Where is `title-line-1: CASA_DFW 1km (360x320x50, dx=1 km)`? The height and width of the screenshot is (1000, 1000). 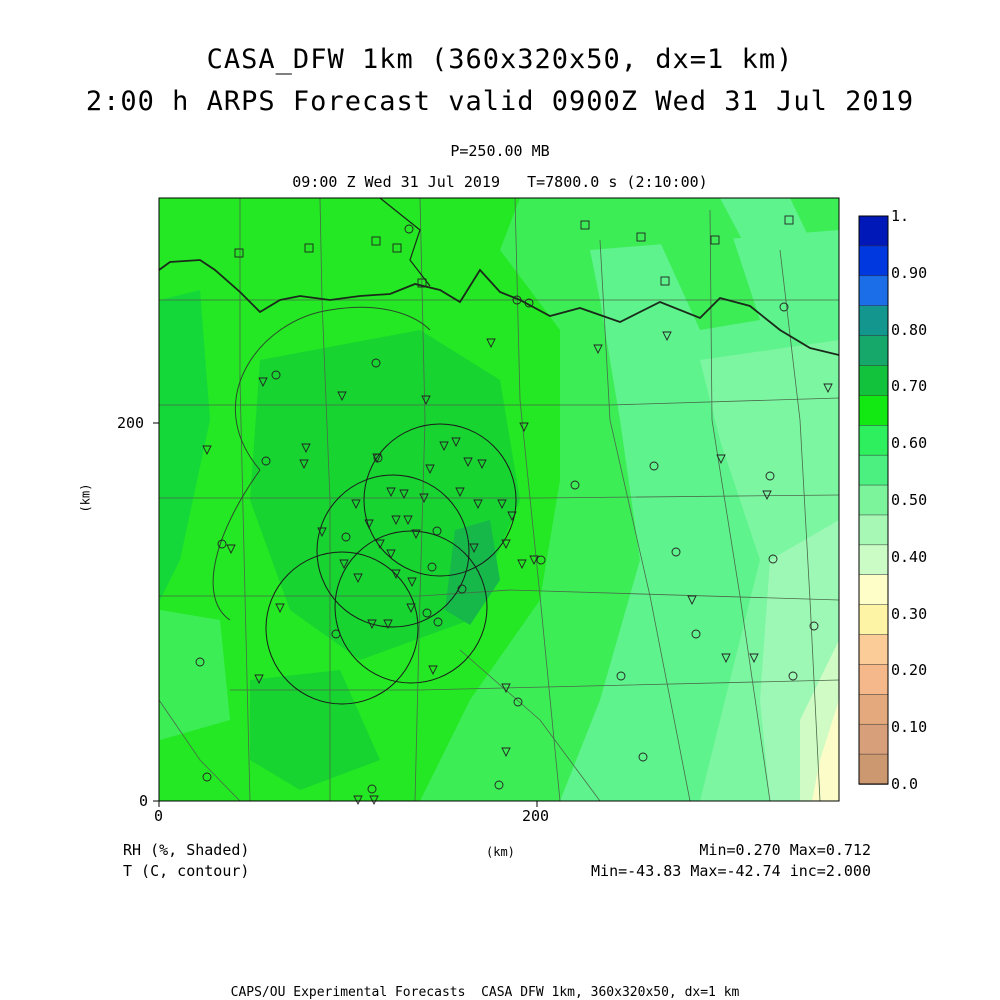 title-line-1: CASA_DFW 1km (360x320x50, dx=1 km) is located at coordinates (500, 59).